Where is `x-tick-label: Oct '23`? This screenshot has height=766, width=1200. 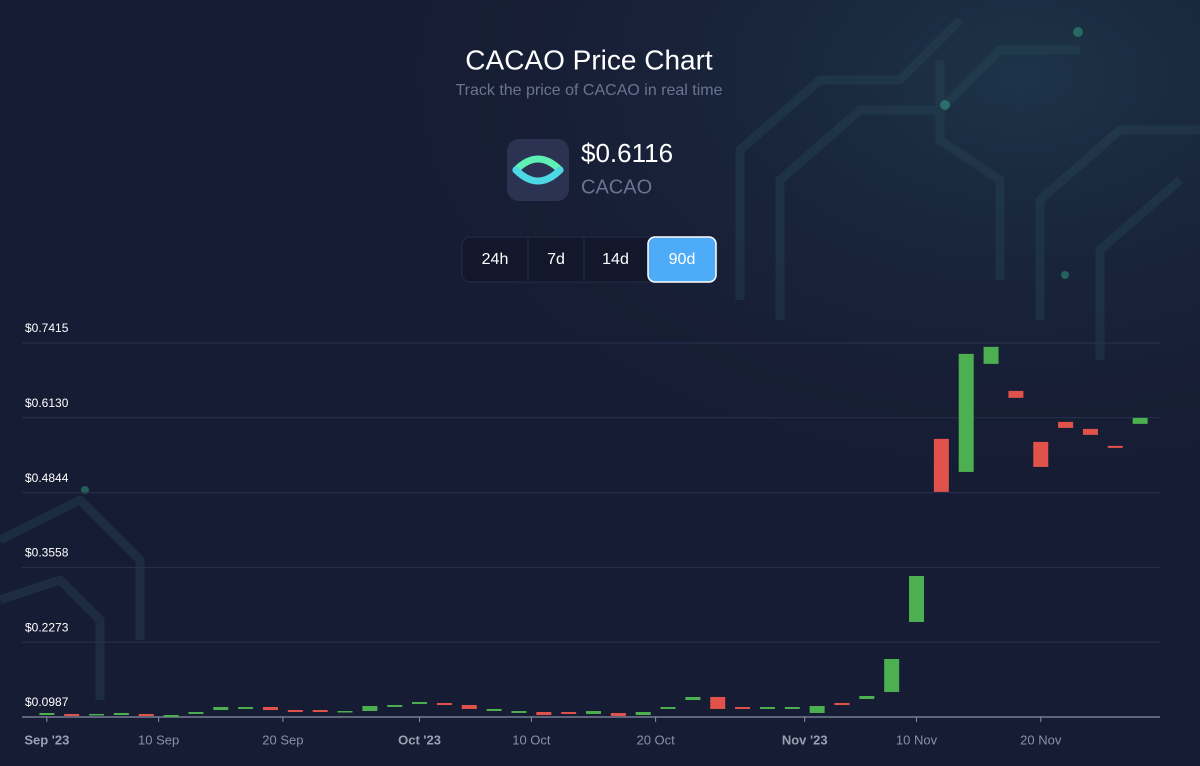 x-tick-label: Oct '23 is located at coordinates (419, 739).